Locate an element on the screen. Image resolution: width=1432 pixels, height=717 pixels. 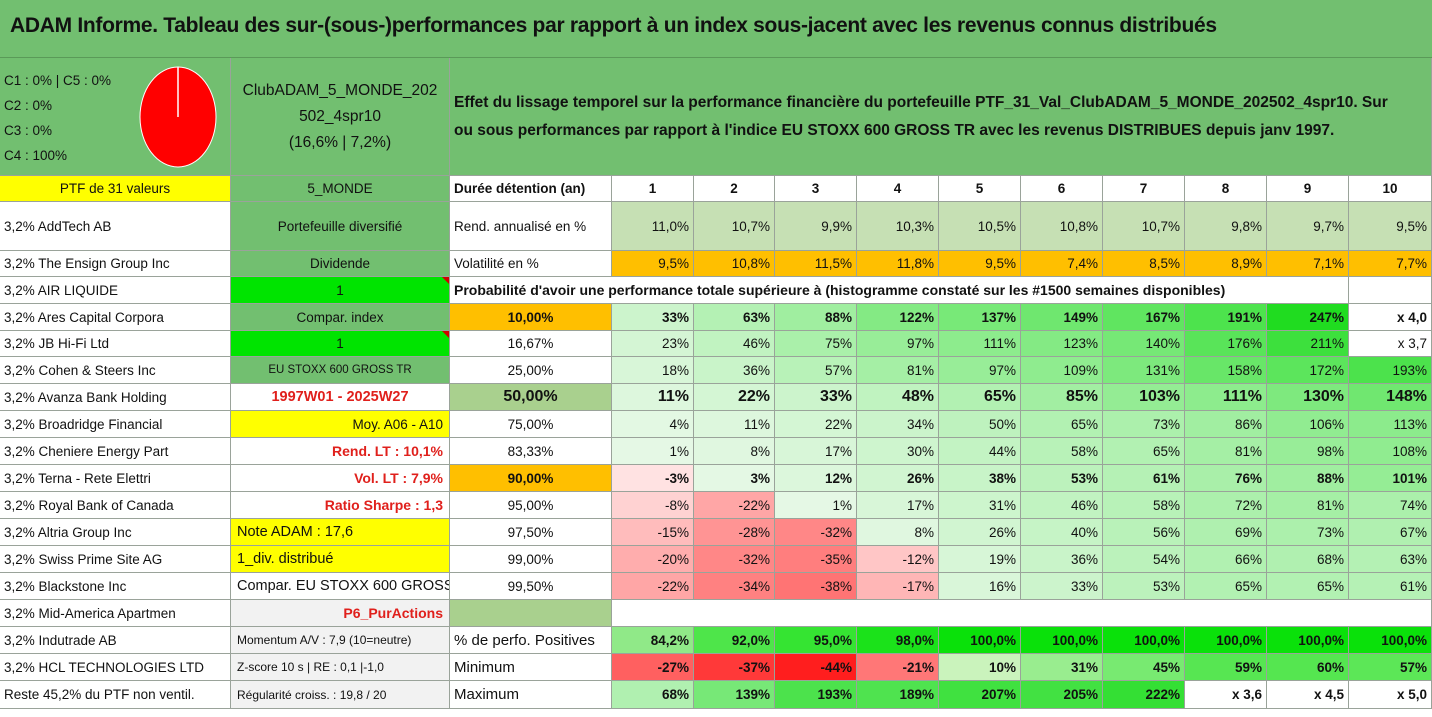
holding-item: 3,2% Ares Capital Corpora is located at coordinates (115, 317).